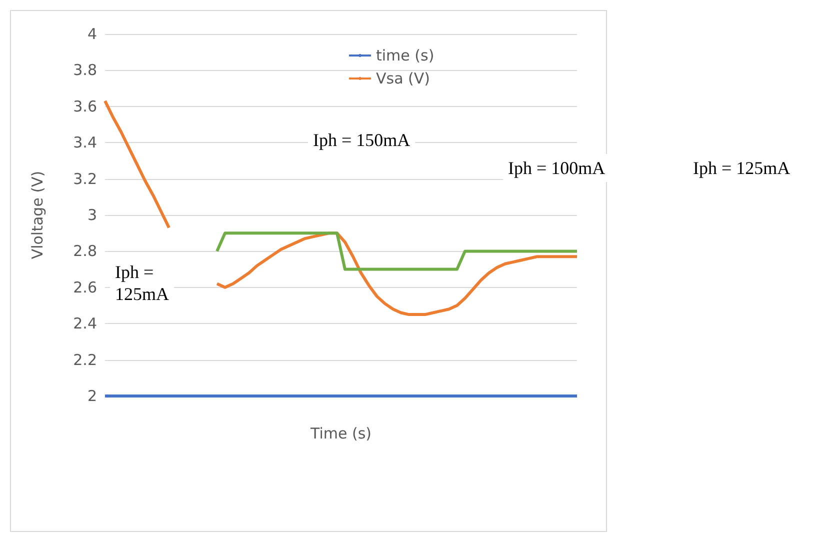 The width and height of the screenshot is (837, 540). What do you see at coordinates (92, 215) in the screenshot?
I see `y-tick-label: 3` at bounding box center [92, 215].